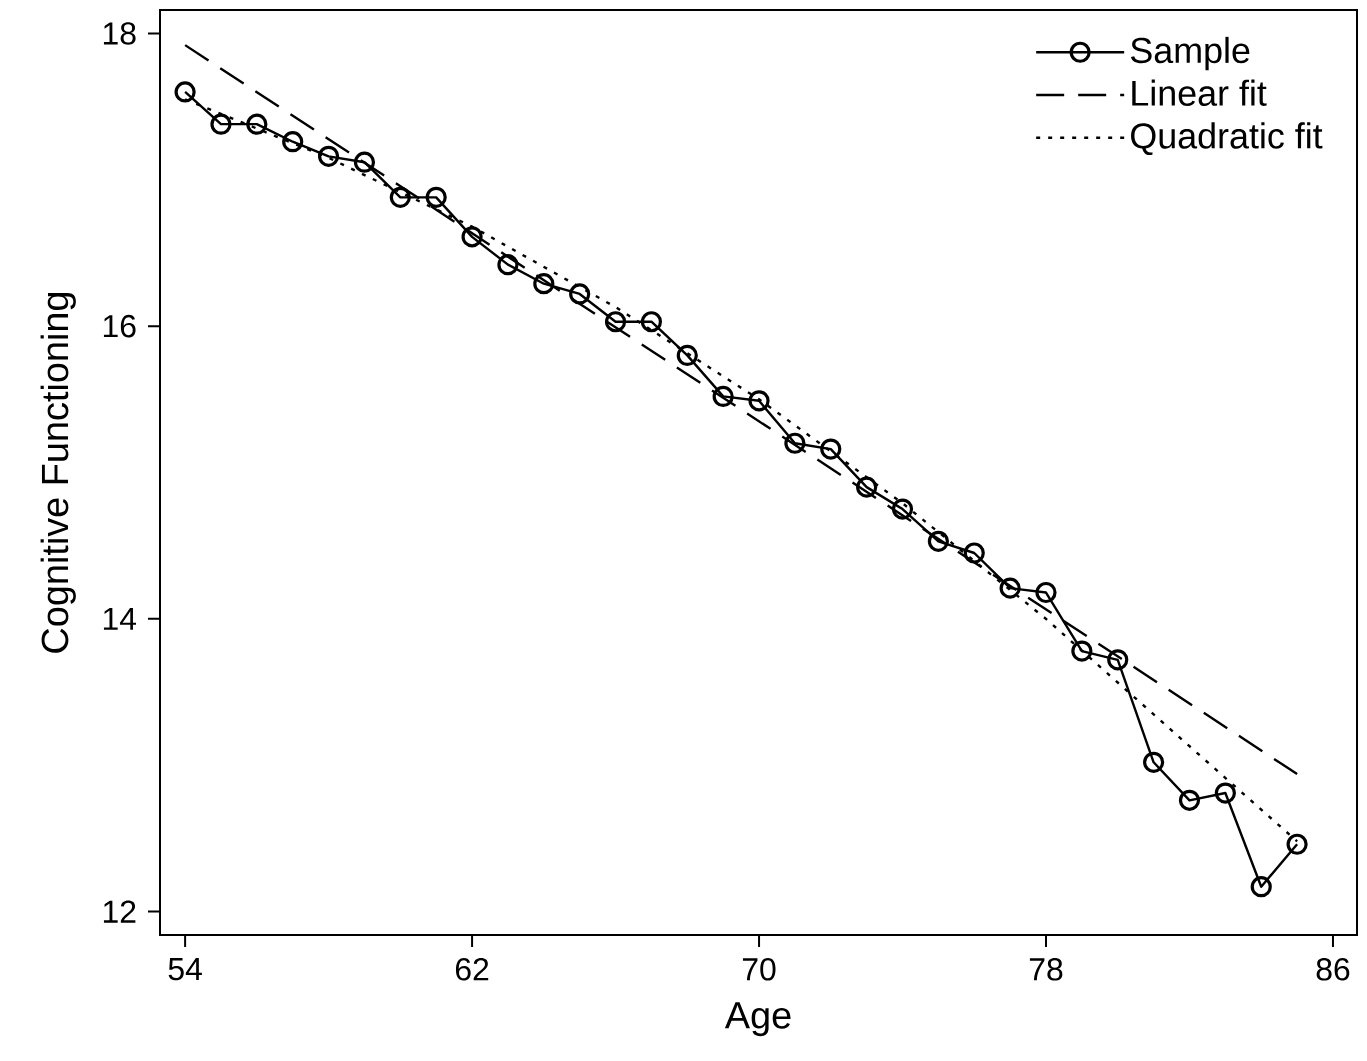 Image resolution: width=1367 pixels, height=1061 pixels. Describe the element at coordinates (757, 1019) in the screenshot. I see `x-axis-title: Age` at that location.